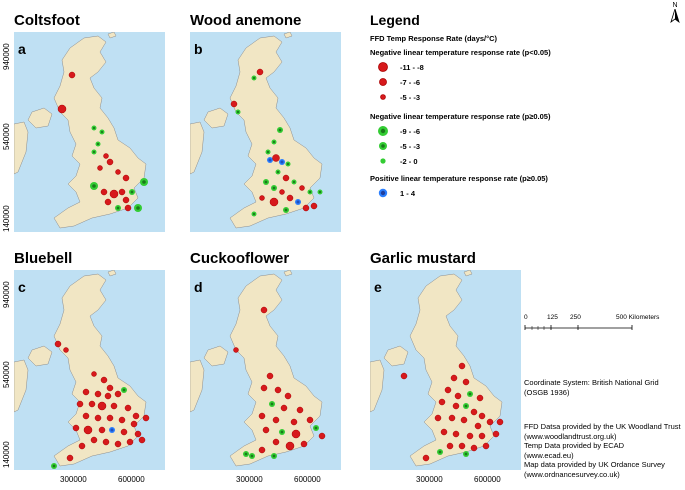  What do you see at coordinates (6, 454) in the screenshot?
I see `ytick-c-140000: 140000` at bounding box center [6, 454].